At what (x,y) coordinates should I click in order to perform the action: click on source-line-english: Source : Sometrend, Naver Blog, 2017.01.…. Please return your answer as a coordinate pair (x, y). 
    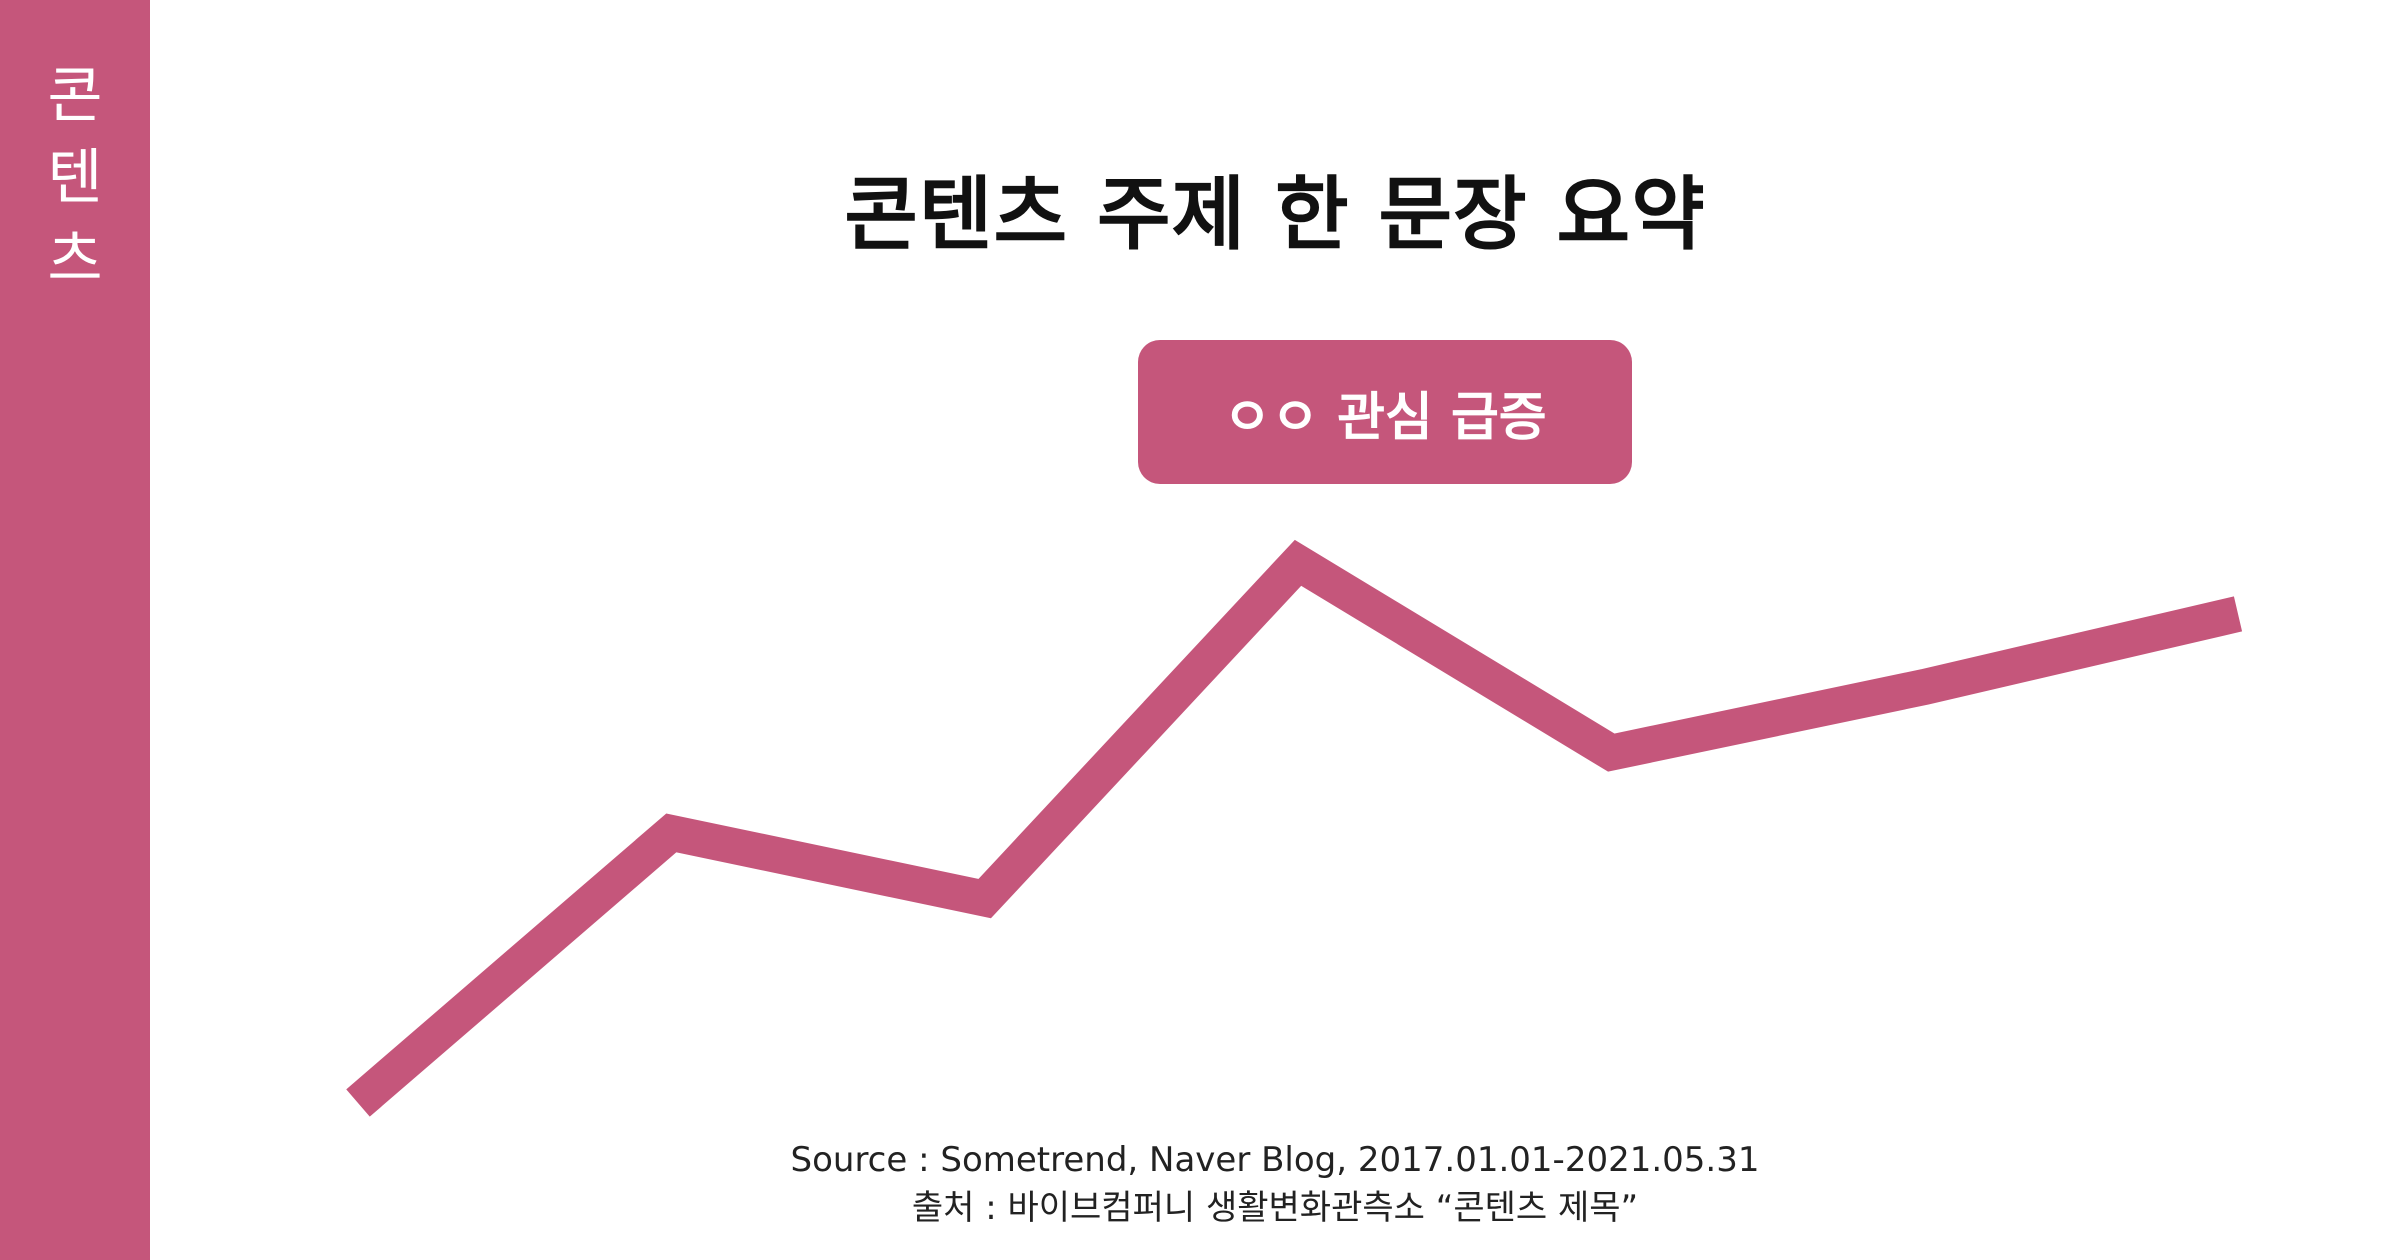
    Looking at the image, I should click on (1275, 1160).